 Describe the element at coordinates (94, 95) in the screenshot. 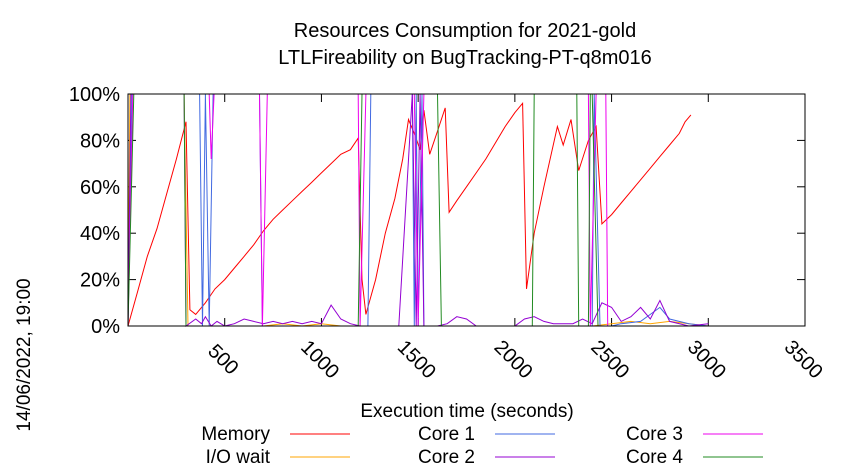

I see `y-tick-label: 100%` at that location.